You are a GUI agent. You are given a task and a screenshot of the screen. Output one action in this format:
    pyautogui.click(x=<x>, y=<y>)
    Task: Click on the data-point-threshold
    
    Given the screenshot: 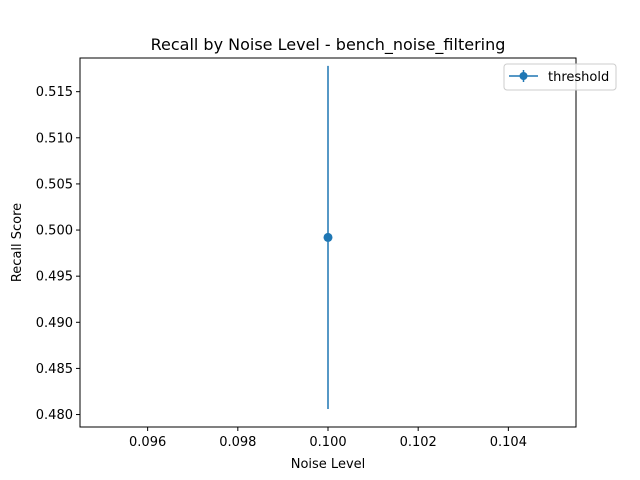 What is the action you would take?
    pyautogui.click(x=328, y=237)
    